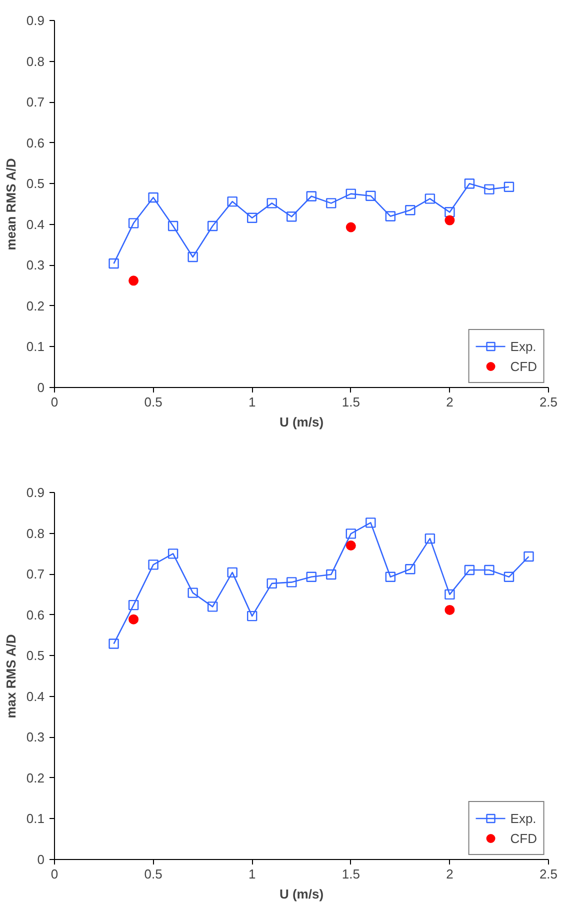  I want to click on y-axis-title: mean RMS A/D, so click(10, 204).